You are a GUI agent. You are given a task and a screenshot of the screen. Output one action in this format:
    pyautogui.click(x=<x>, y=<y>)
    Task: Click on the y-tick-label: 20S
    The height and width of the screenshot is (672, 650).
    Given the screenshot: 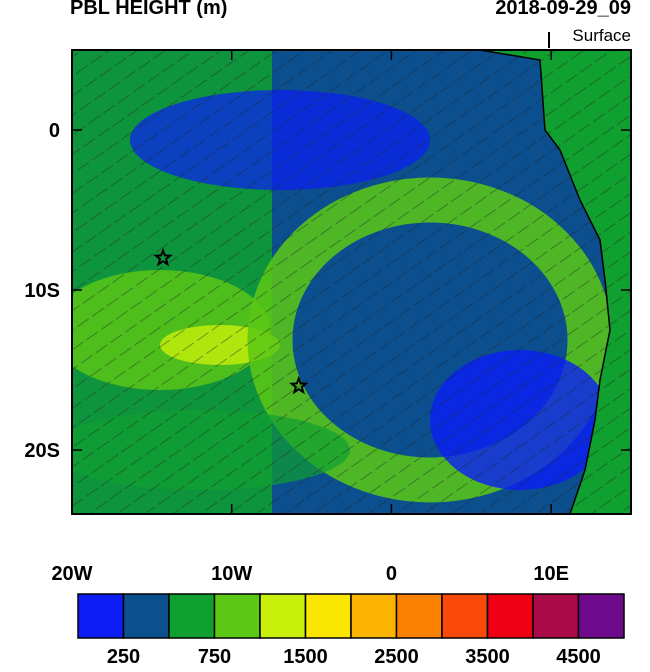 What is the action you would take?
    pyautogui.click(x=42, y=451)
    